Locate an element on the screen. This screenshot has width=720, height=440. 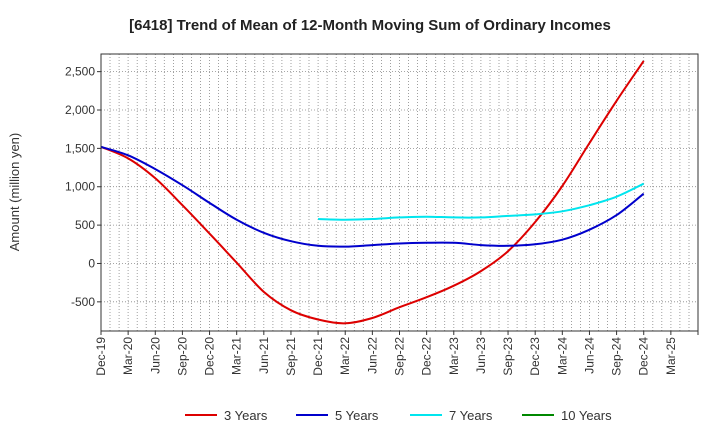
x-tick-label: Mar-25 is located at coordinates (671, 356).